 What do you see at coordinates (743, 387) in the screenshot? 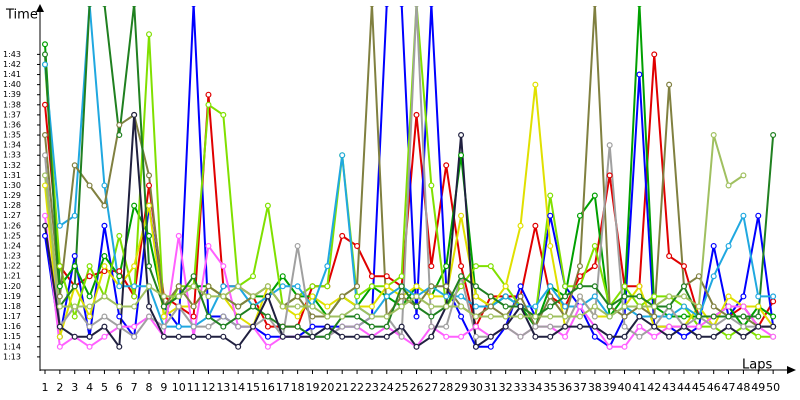
I see `x-tick-label: 48` at bounding box center [743, 387].